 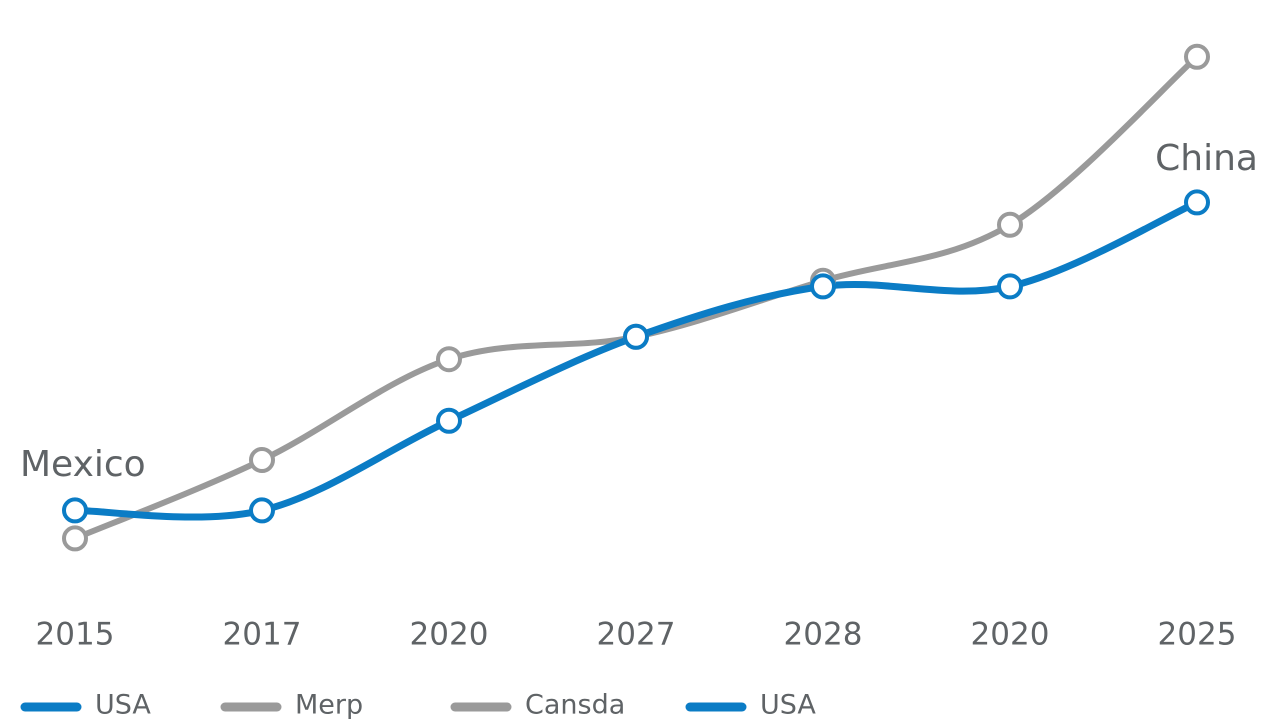 What do you see at coordinates (575, 705) in the screenshot?
I see `legend-label: Cansda` at bounding box center [575, 705].